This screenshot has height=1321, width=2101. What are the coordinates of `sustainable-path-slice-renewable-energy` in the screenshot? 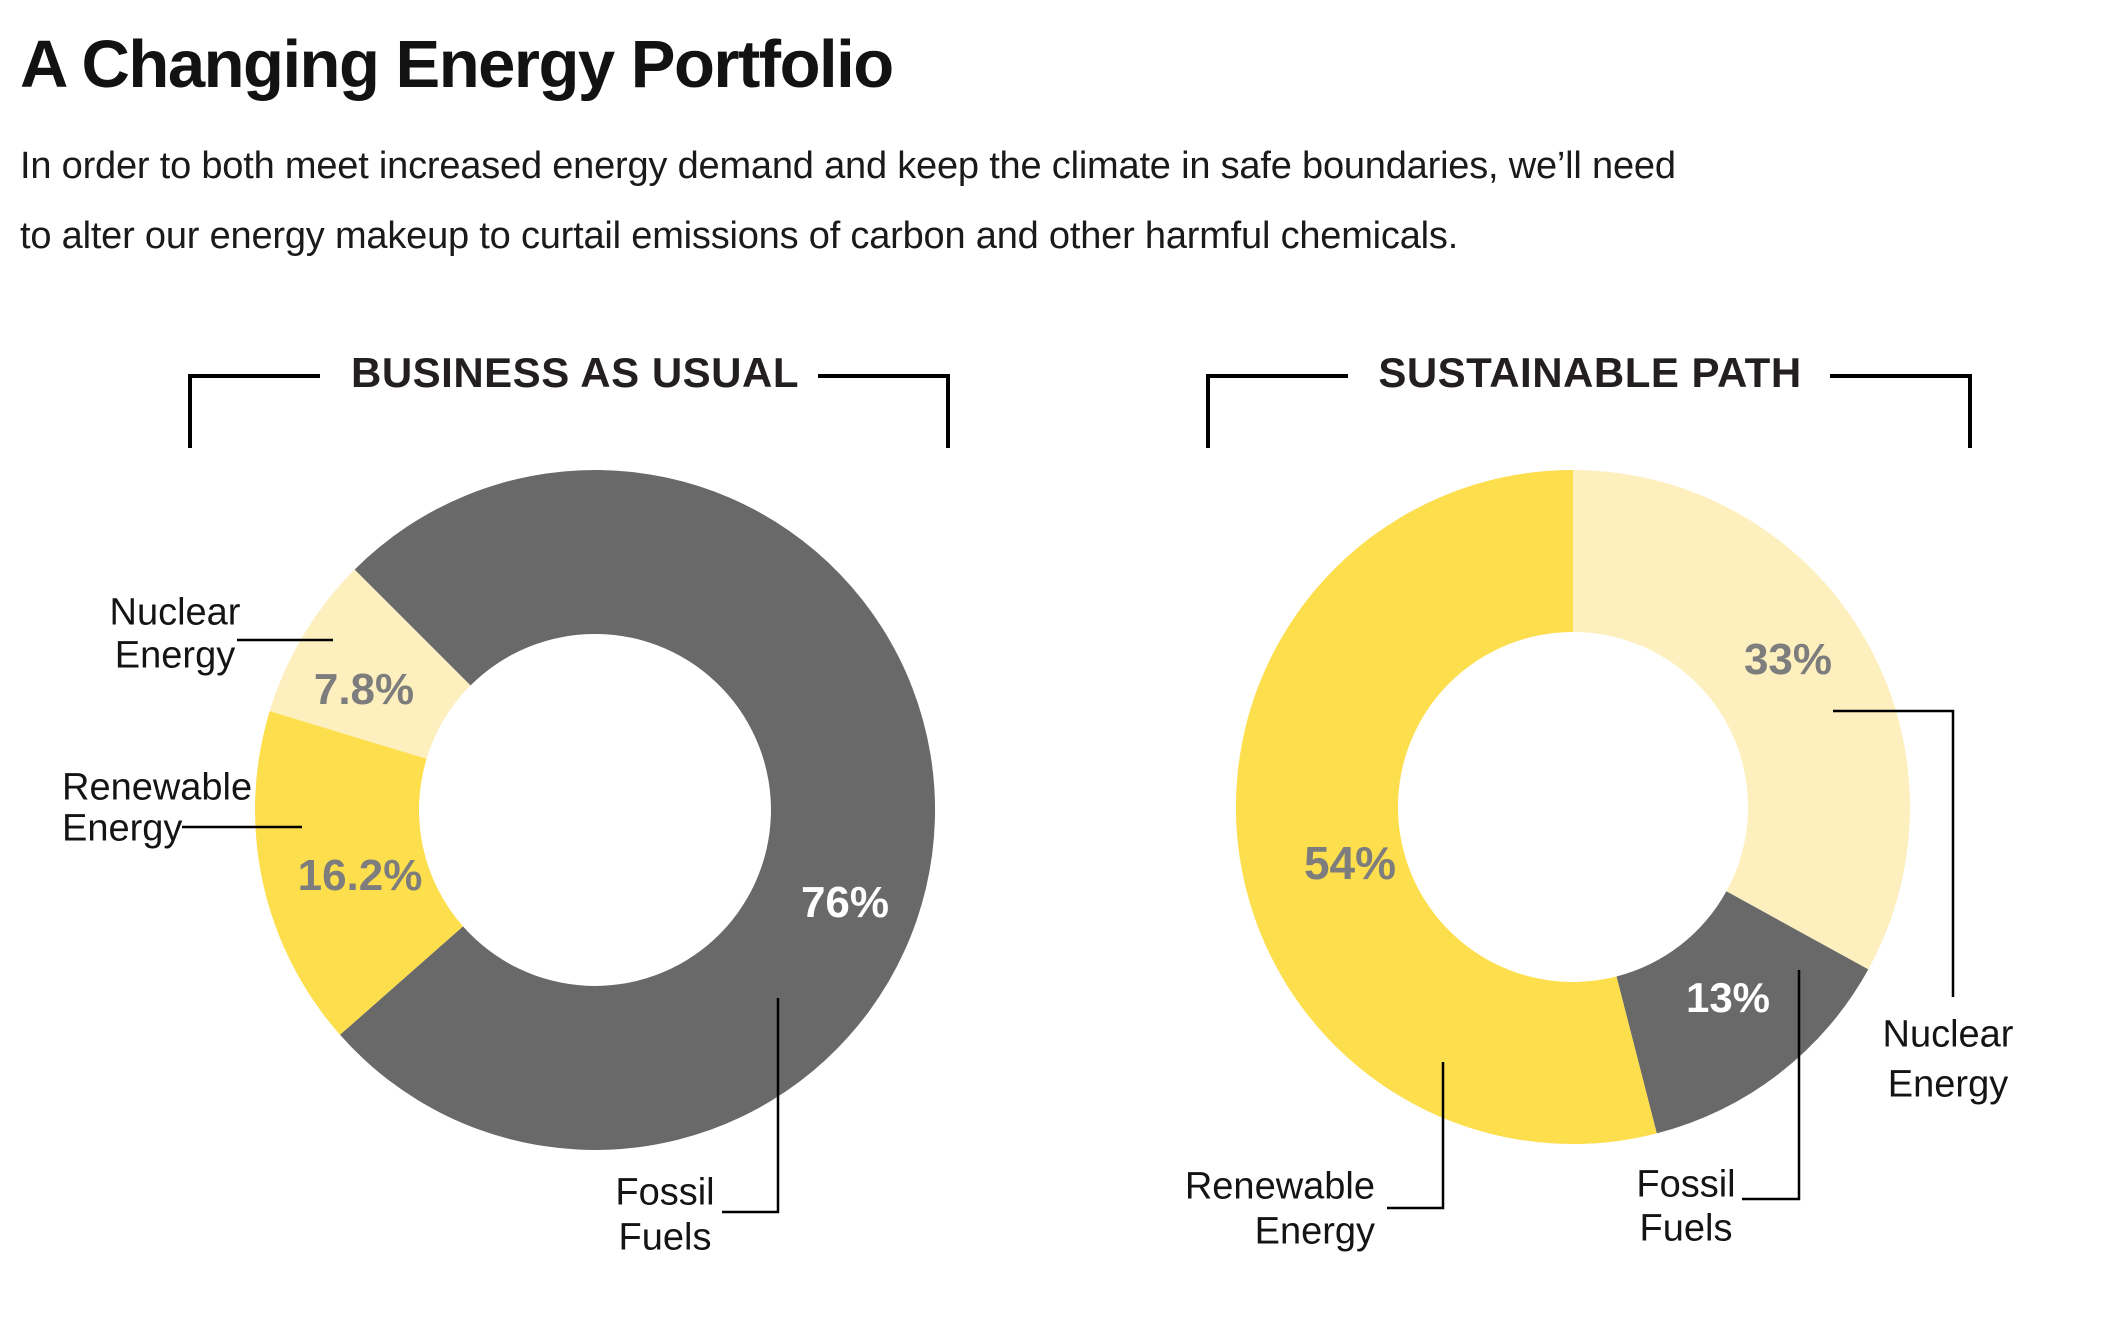 It's located at (1446, 806).